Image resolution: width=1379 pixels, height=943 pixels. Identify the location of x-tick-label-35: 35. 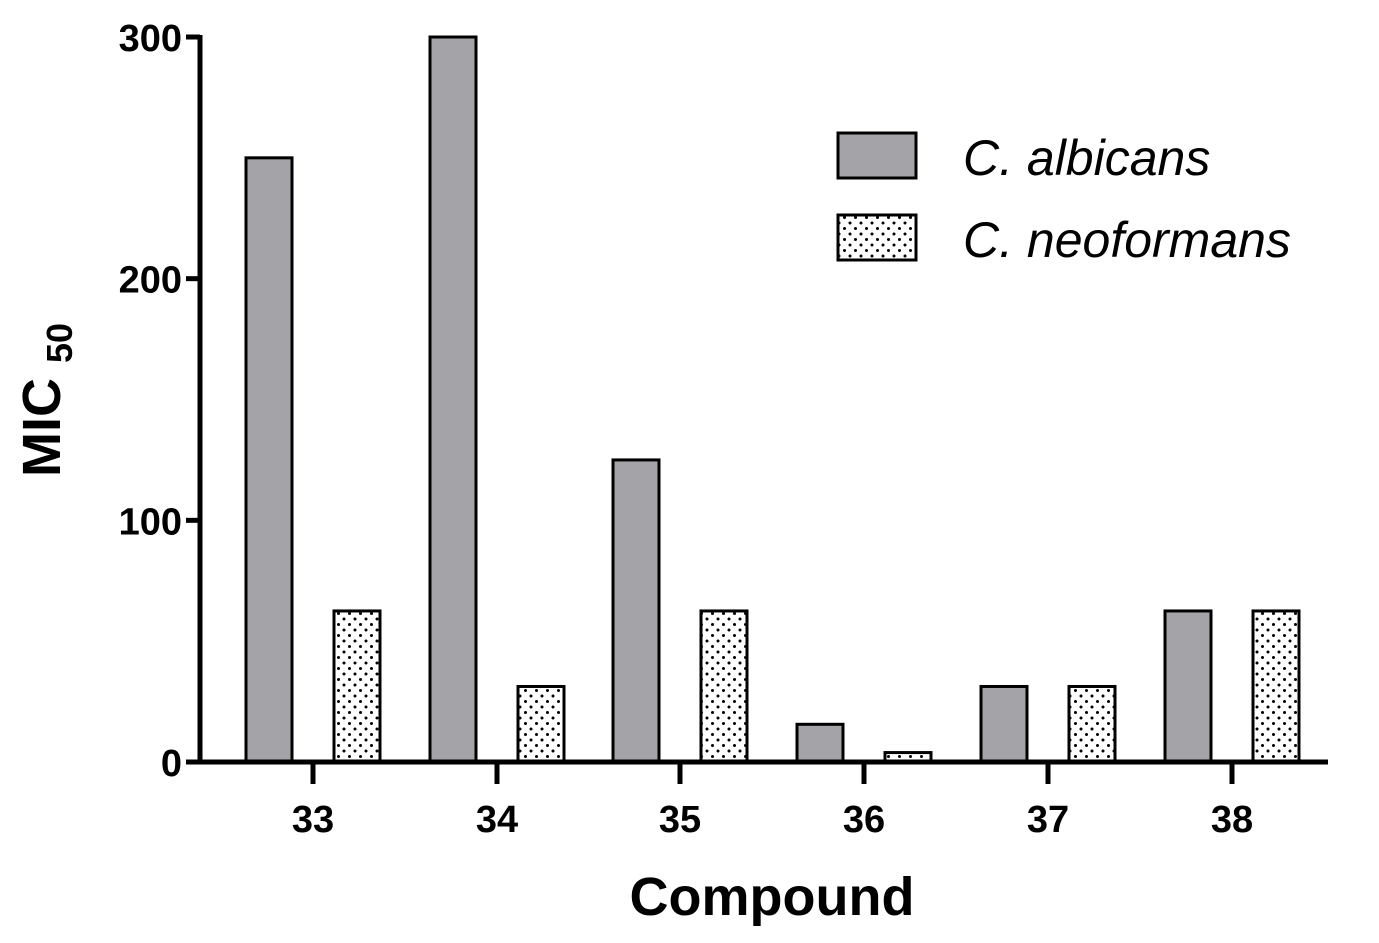
(680, 820).